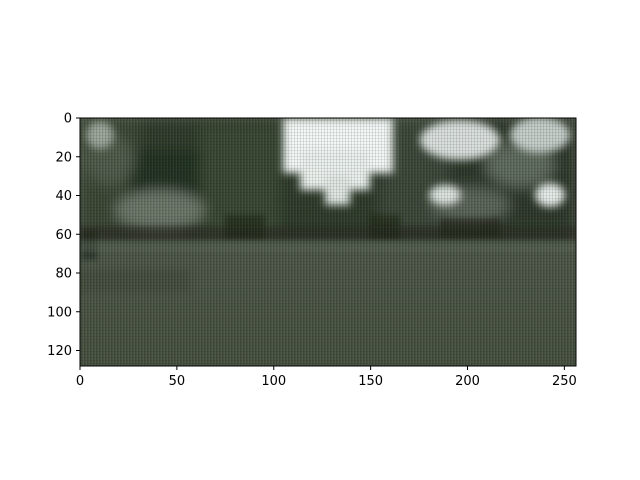 The height and width of the screenshot is (480, 640). Describe the element at coordinates (59, 351) in the screenshot. I see `y-tick-label: 120` at that location.